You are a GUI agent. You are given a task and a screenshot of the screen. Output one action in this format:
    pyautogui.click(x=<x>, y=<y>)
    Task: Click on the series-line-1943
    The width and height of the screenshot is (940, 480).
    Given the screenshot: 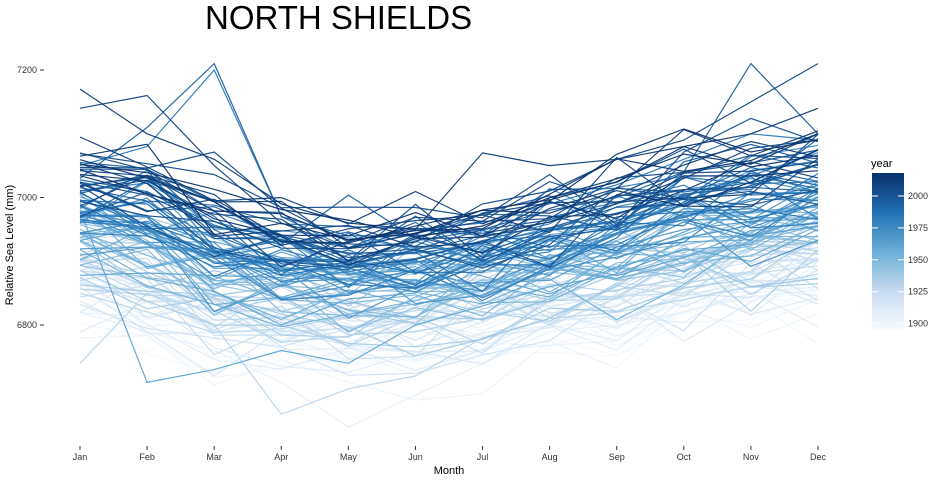 What is the action you would take?
    pyautogui.click(x=449, y=294)
    